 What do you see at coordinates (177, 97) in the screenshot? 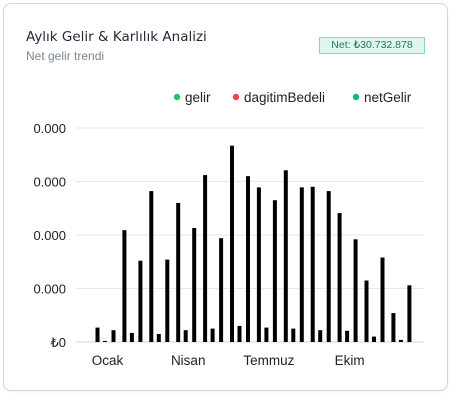
I see `legend-marker-gelir` at bounding box center [177, 97].